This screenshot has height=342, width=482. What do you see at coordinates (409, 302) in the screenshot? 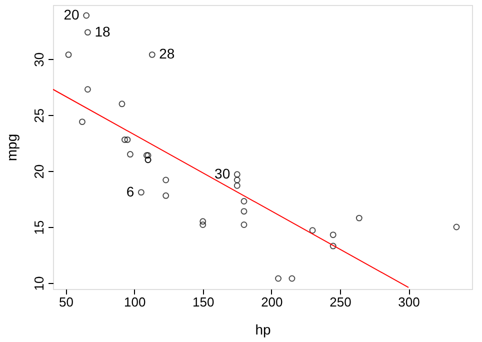
I see `x-tick-label: 300` at bounding box center [409, 302].